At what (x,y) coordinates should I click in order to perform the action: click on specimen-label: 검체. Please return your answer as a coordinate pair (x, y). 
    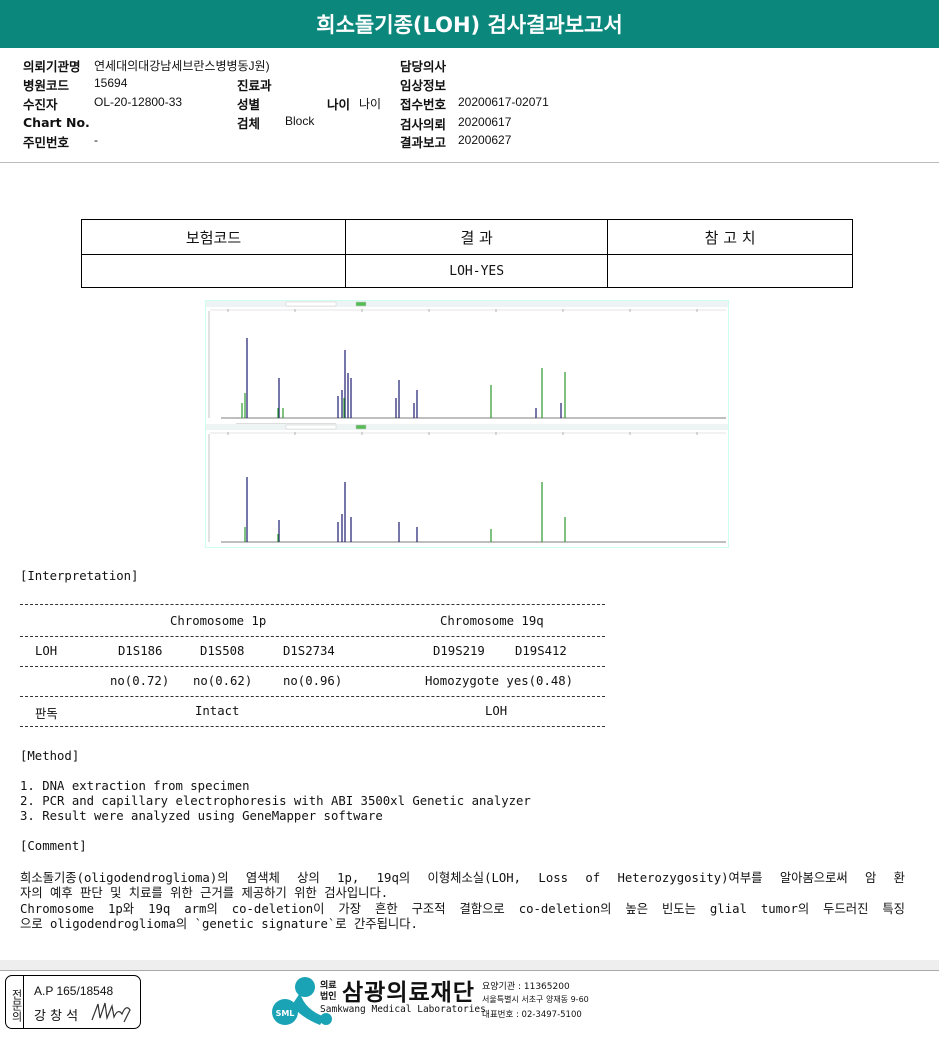
    Looking at the image, I should click on (249, 123).